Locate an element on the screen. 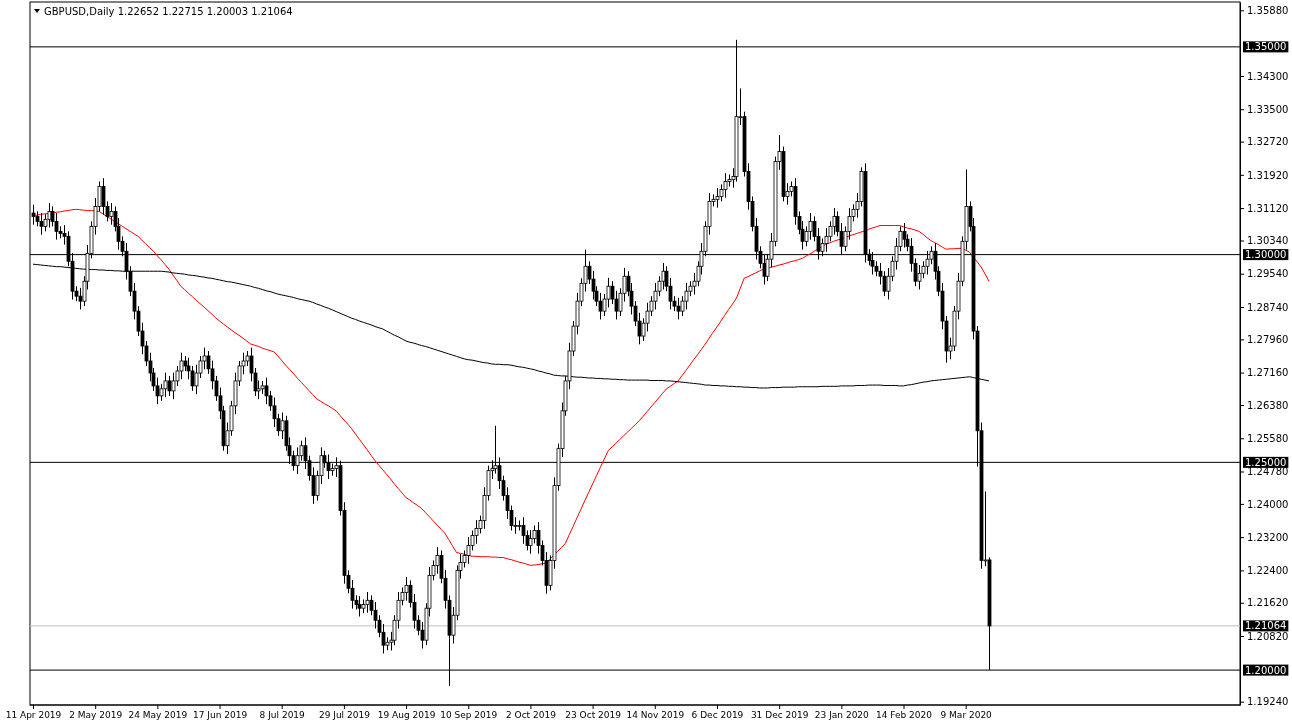 The height and width of the screenshot is (726, 1292). x-tick-label: 24 May 2019 is located at coordinates (158, 715).